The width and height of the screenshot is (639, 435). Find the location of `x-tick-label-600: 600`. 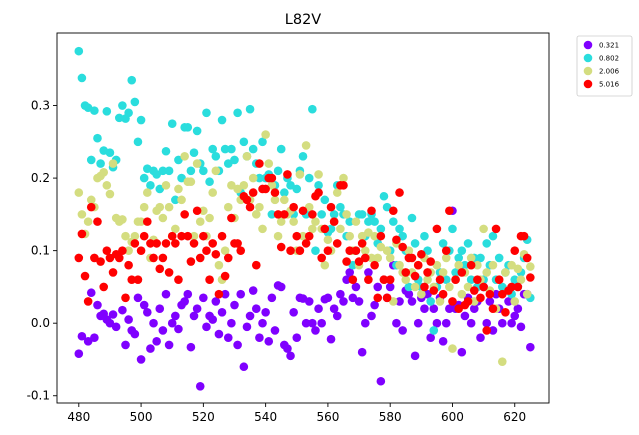

x-tick-label-600: 600 is located at coordinates (452, 417).